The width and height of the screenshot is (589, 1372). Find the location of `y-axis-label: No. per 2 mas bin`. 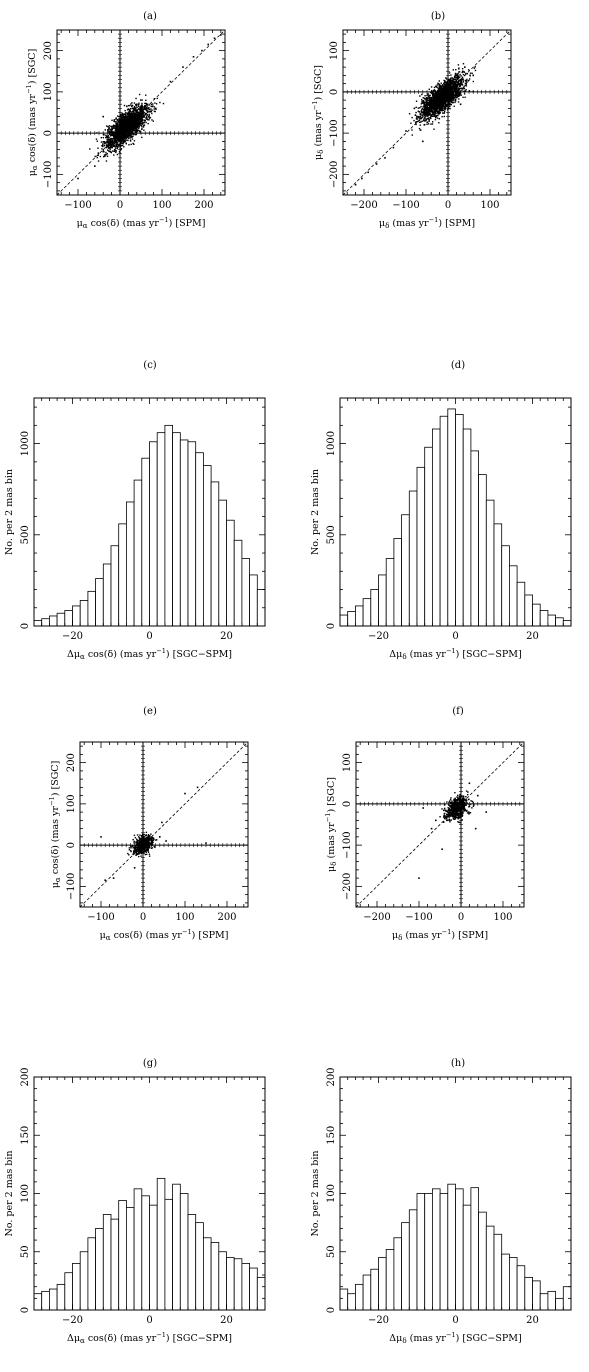

y-axis-label: No. per 2 mas bin is located at coordinates (9, 512).